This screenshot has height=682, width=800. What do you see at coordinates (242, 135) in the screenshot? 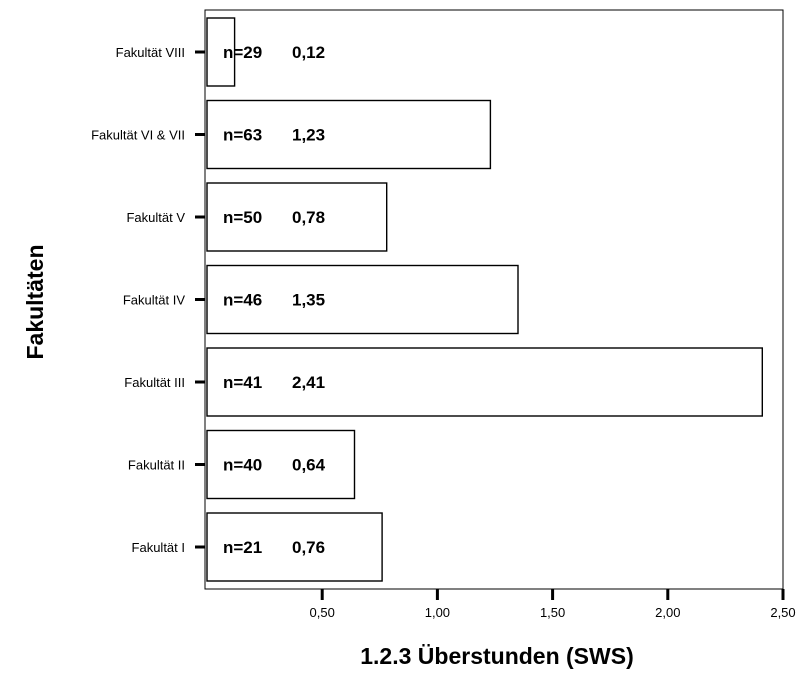
I see `bar-n-label: n=63` at bounding box center [242, 135].